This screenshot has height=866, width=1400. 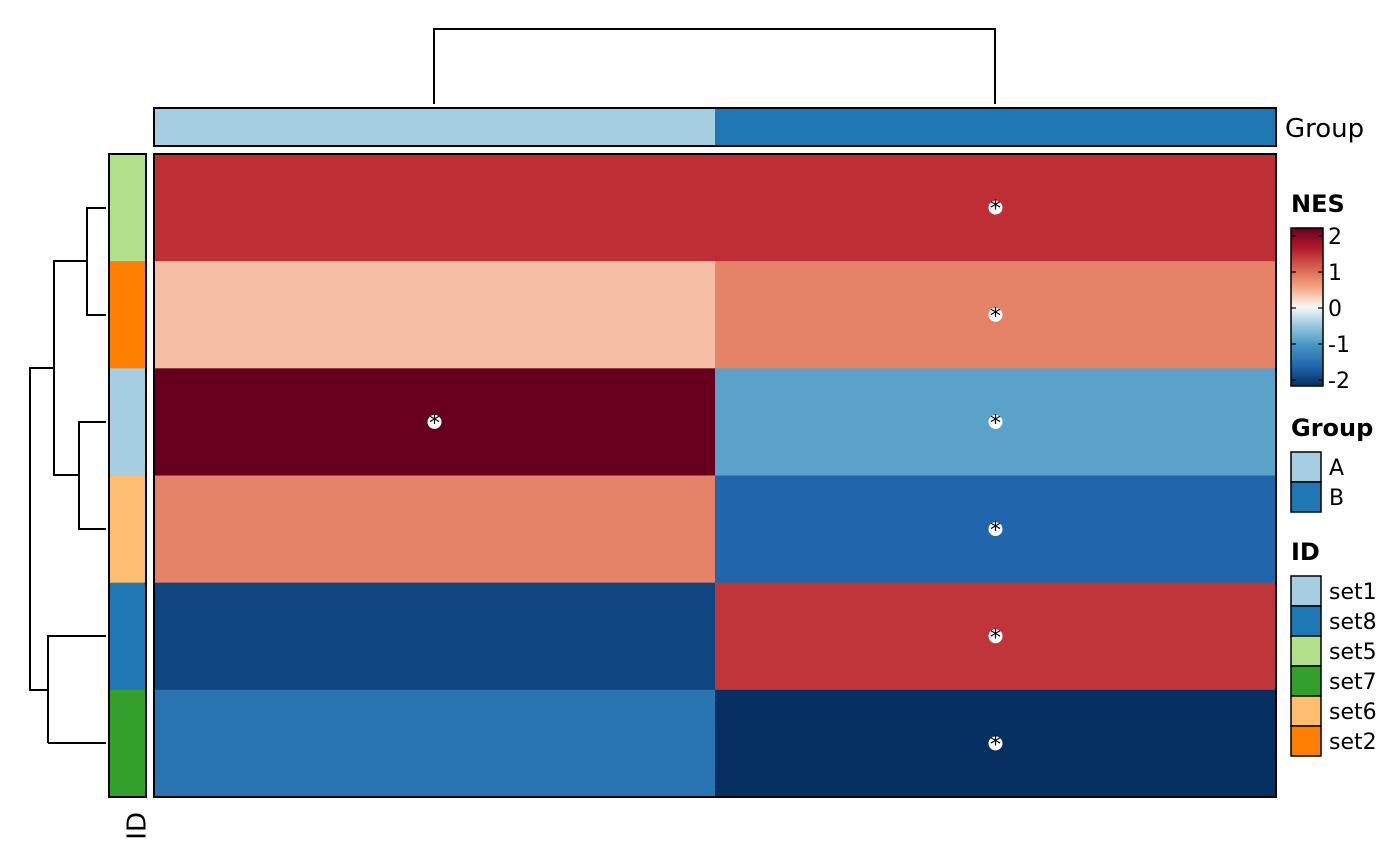 What do you see at coordinates (1333, 666) in the screenshot?
I see `id-legend-items: set1 set8 set5 set7 set6 set2` at bounding box center [1333, 666].